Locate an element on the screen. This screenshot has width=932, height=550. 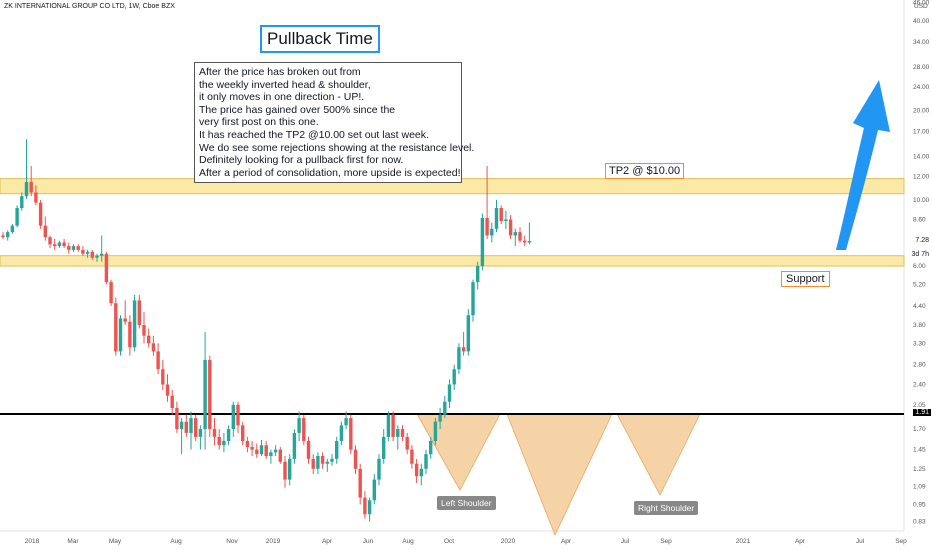
x-tick-label: Jun is located at coordinates (368, 541).